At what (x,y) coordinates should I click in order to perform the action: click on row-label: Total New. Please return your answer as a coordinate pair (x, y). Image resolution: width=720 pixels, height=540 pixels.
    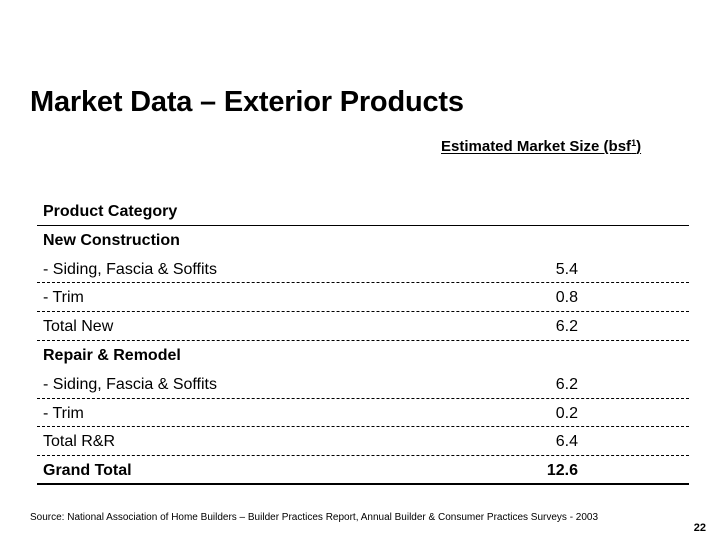
    Looking at the image, I should click on (78, 327).